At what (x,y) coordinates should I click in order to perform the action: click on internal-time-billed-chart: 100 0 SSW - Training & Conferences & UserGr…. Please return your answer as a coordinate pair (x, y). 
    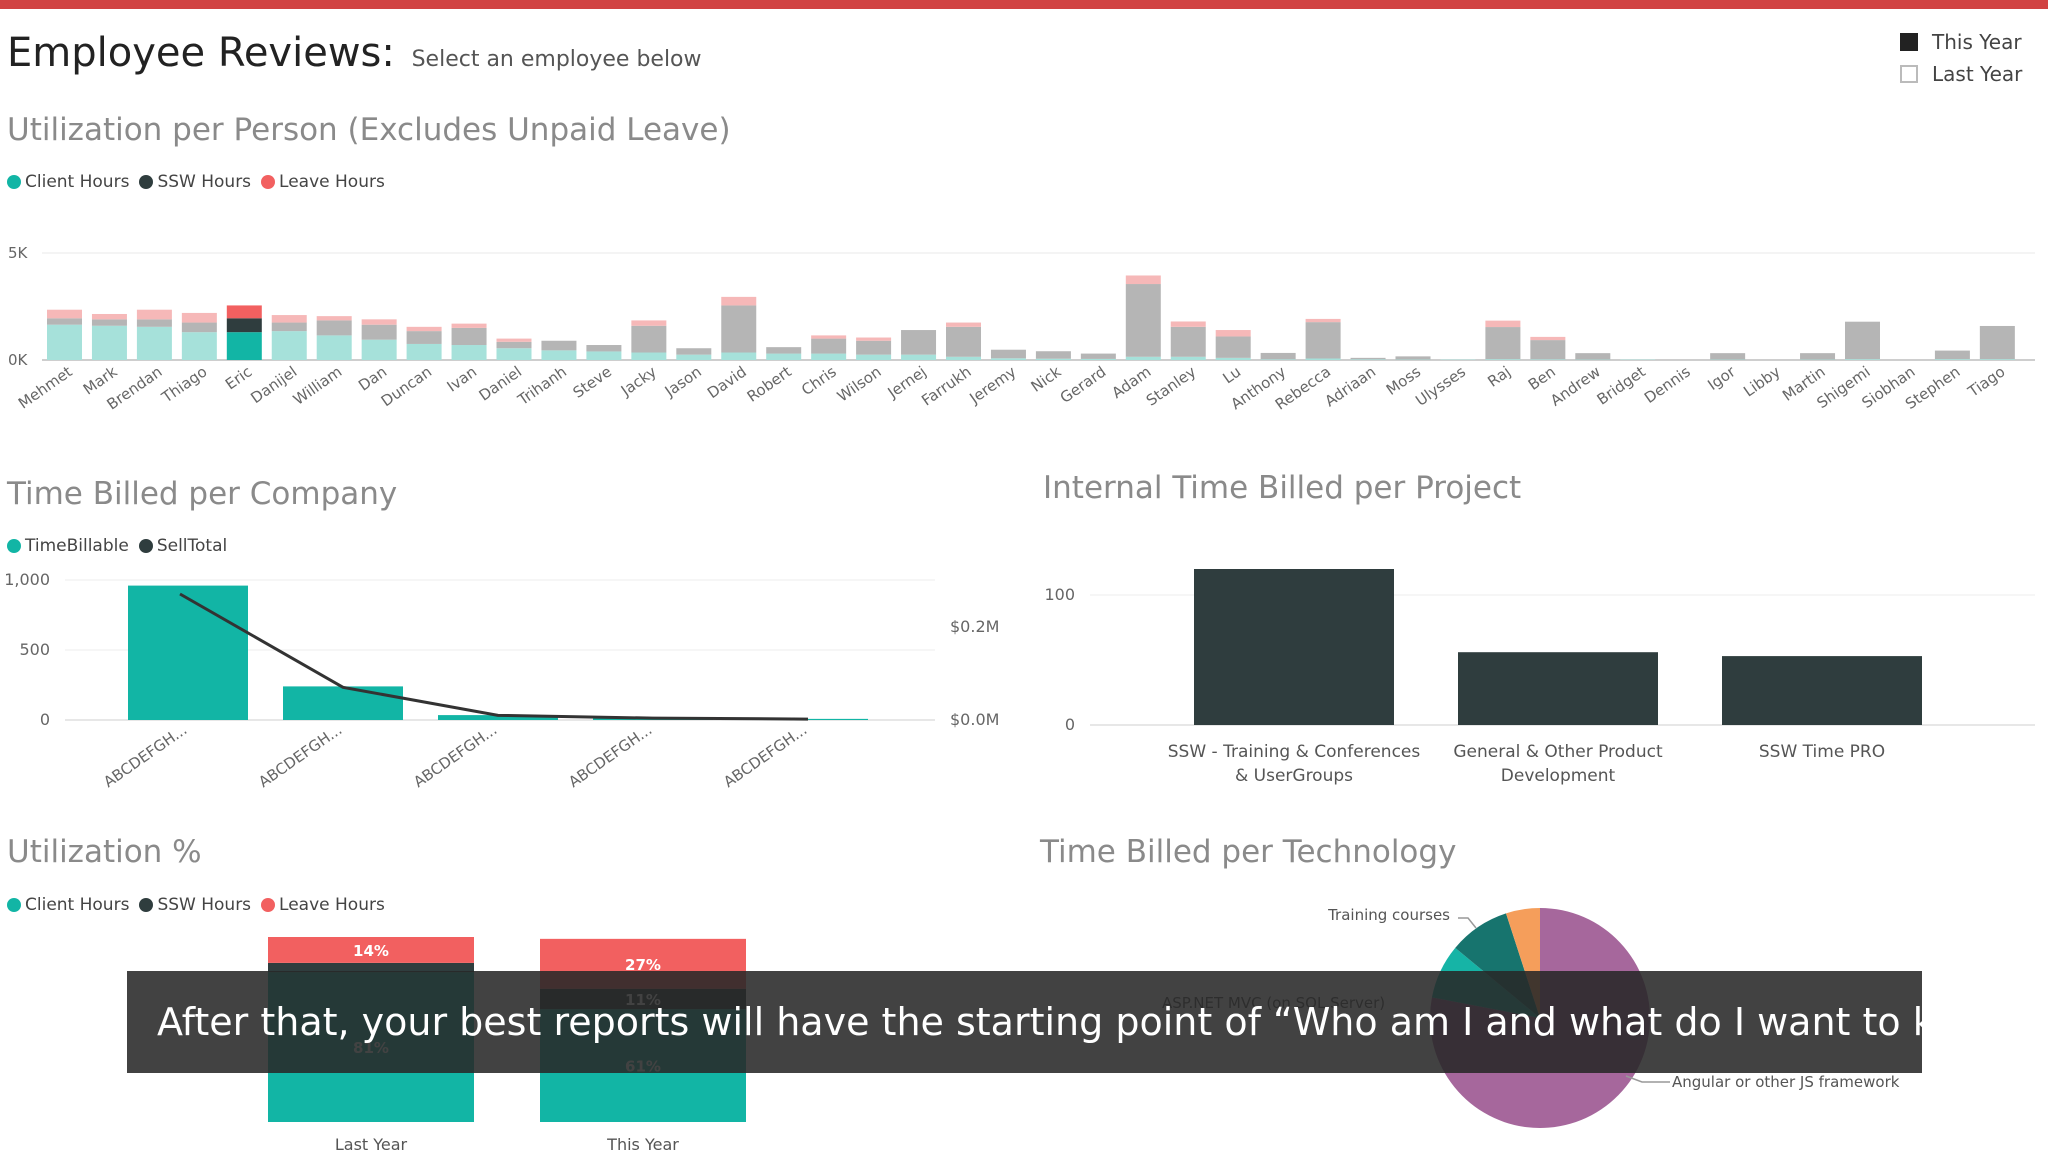
    Looking at the image, I should click on (1537, 672).